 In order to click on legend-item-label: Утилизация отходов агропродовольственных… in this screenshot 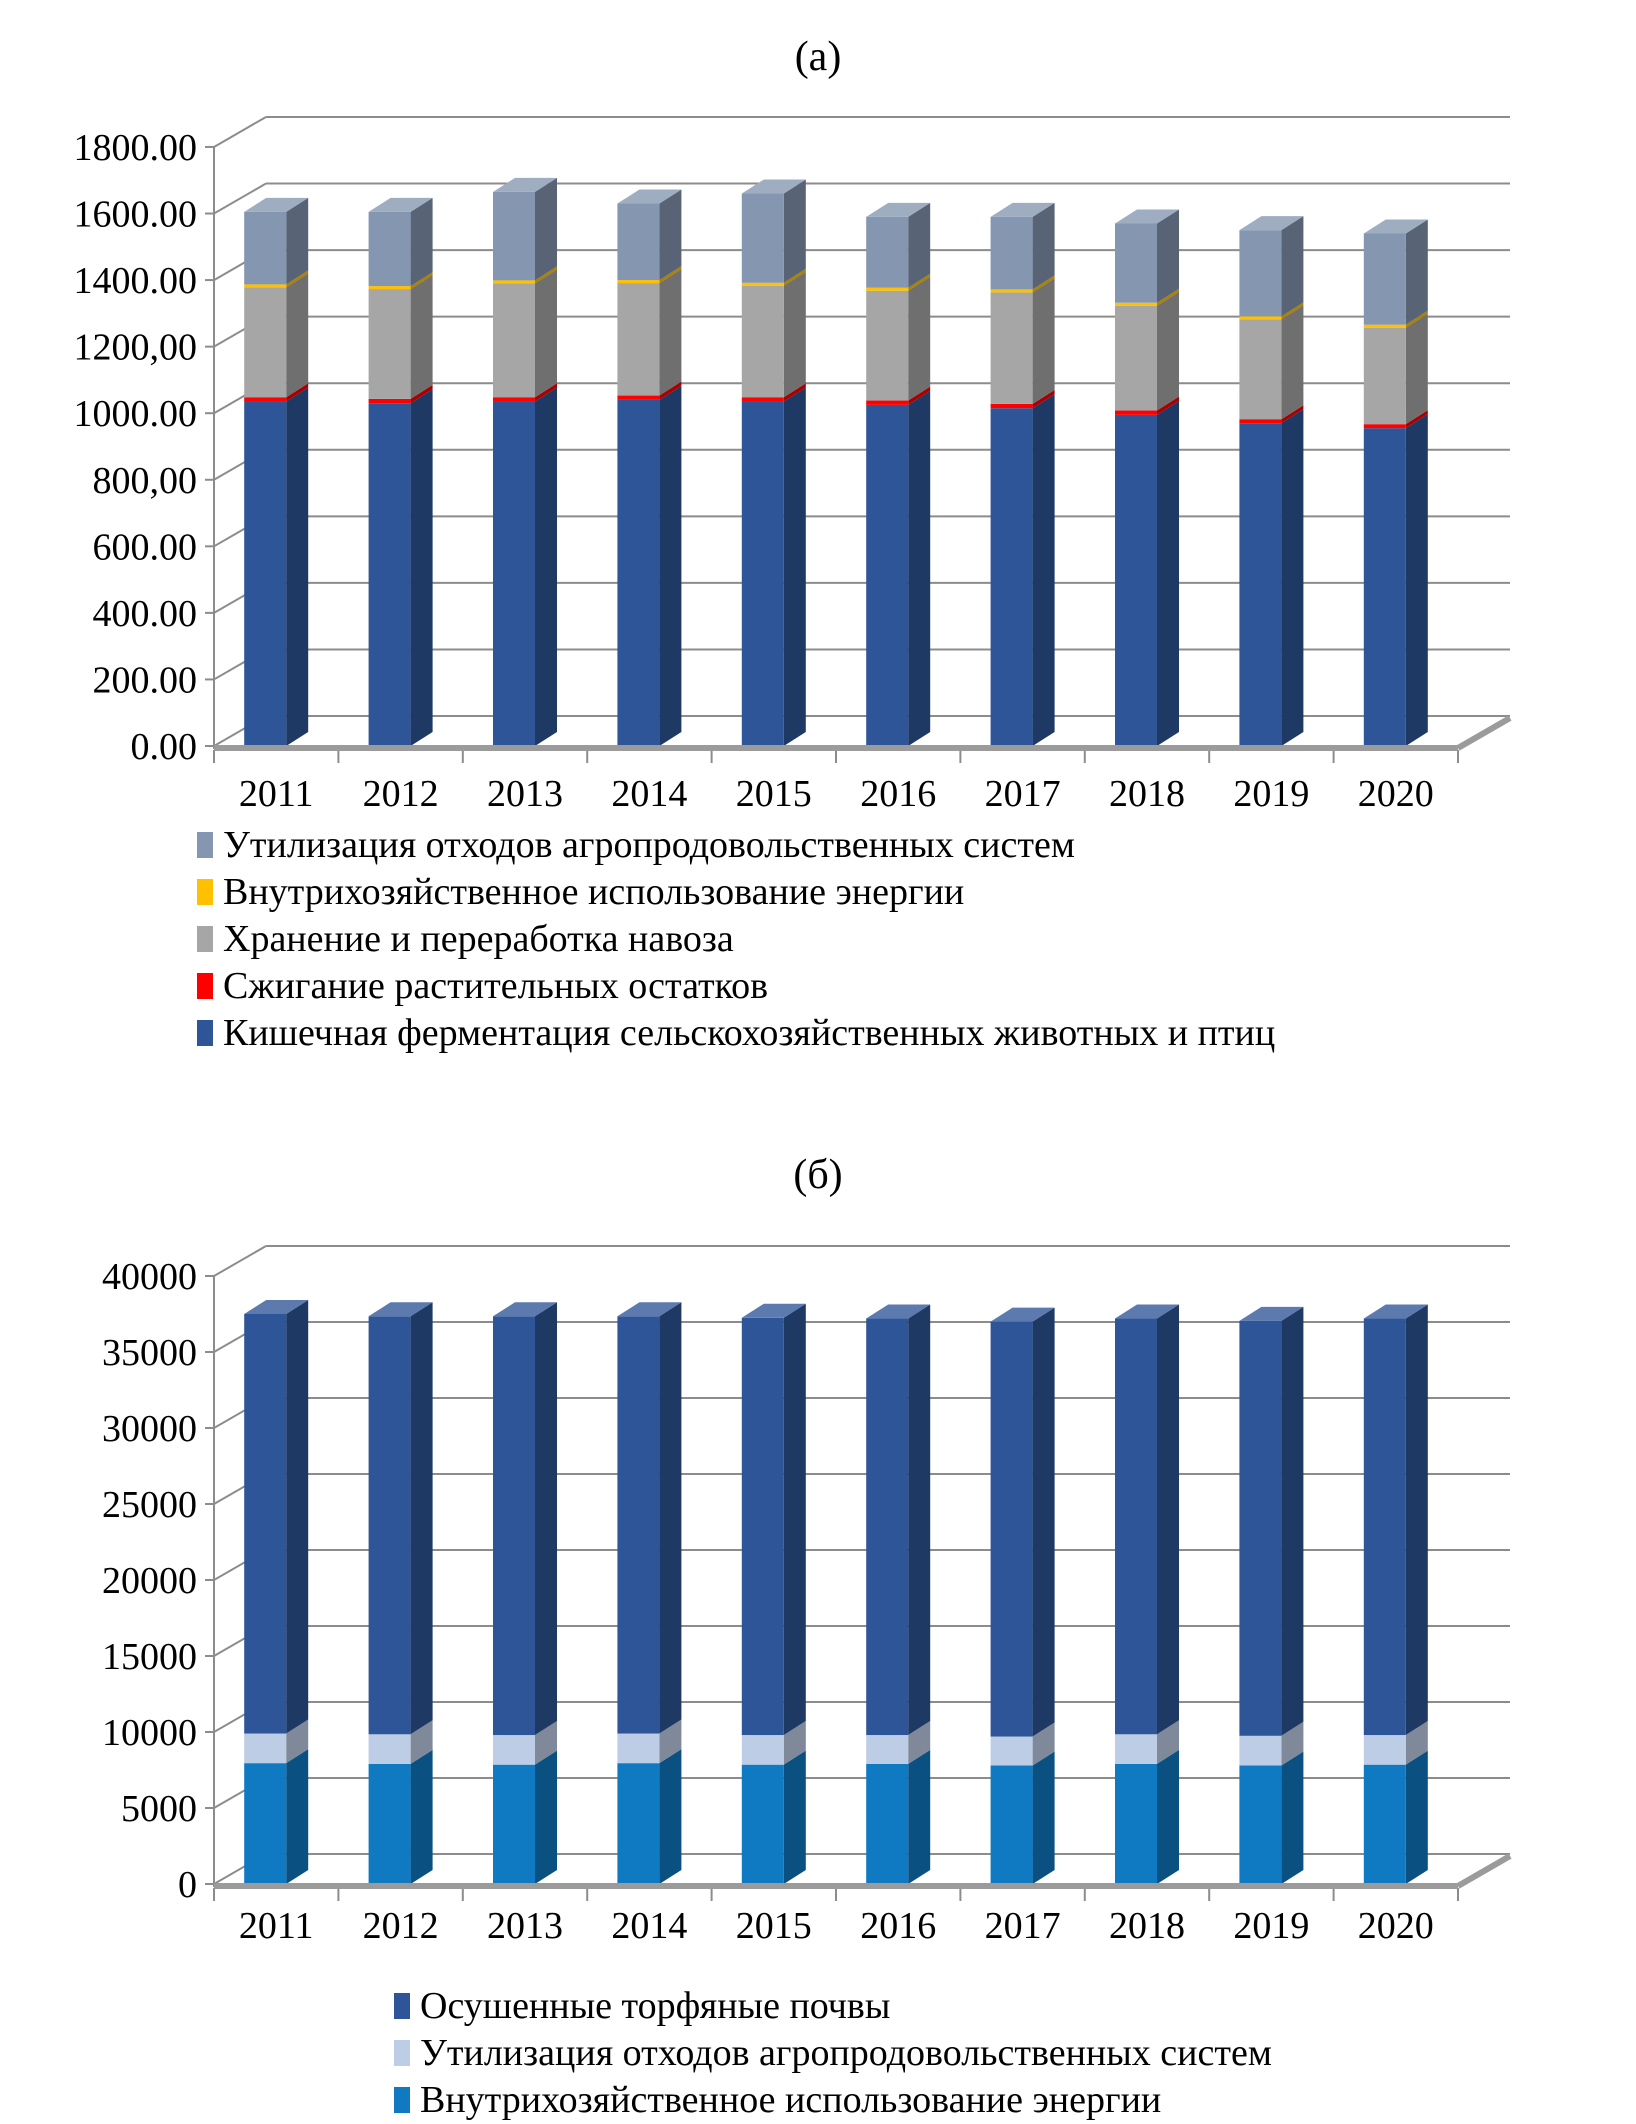, I will do `click(649, 844)`.